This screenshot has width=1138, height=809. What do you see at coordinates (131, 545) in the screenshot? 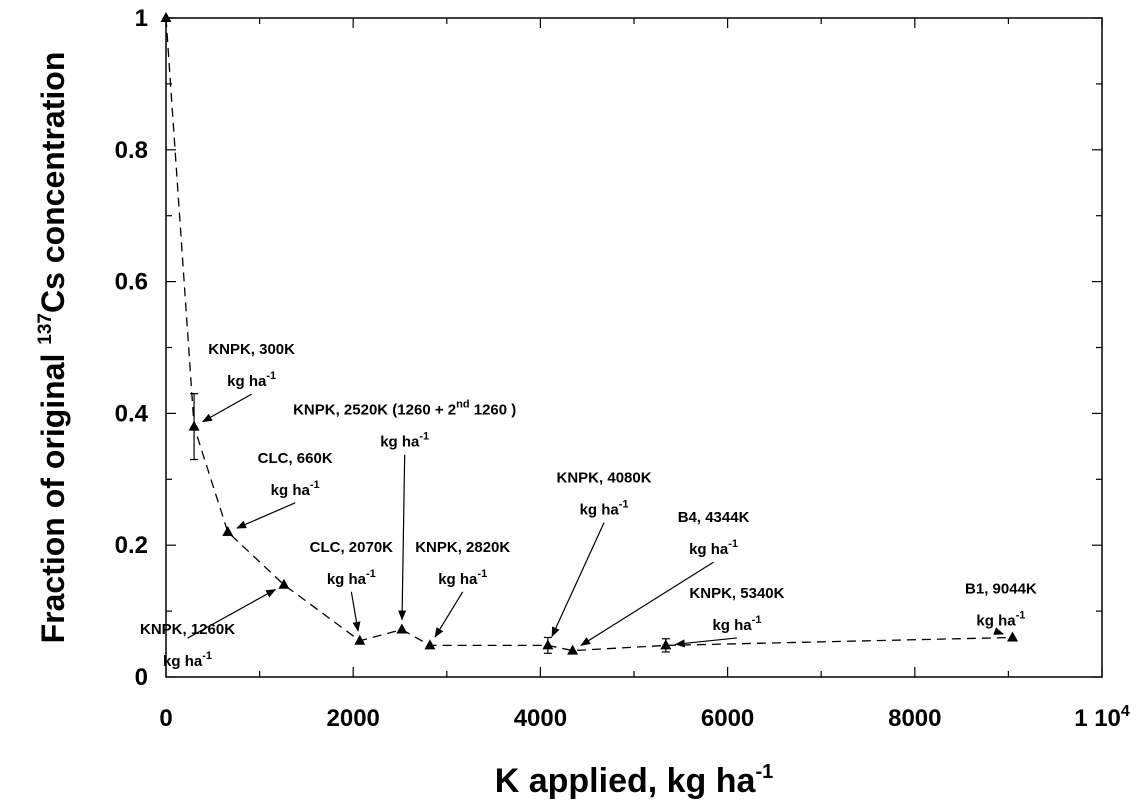
I see `y-tick-label: 0.2` at bounding box center [131, 545].